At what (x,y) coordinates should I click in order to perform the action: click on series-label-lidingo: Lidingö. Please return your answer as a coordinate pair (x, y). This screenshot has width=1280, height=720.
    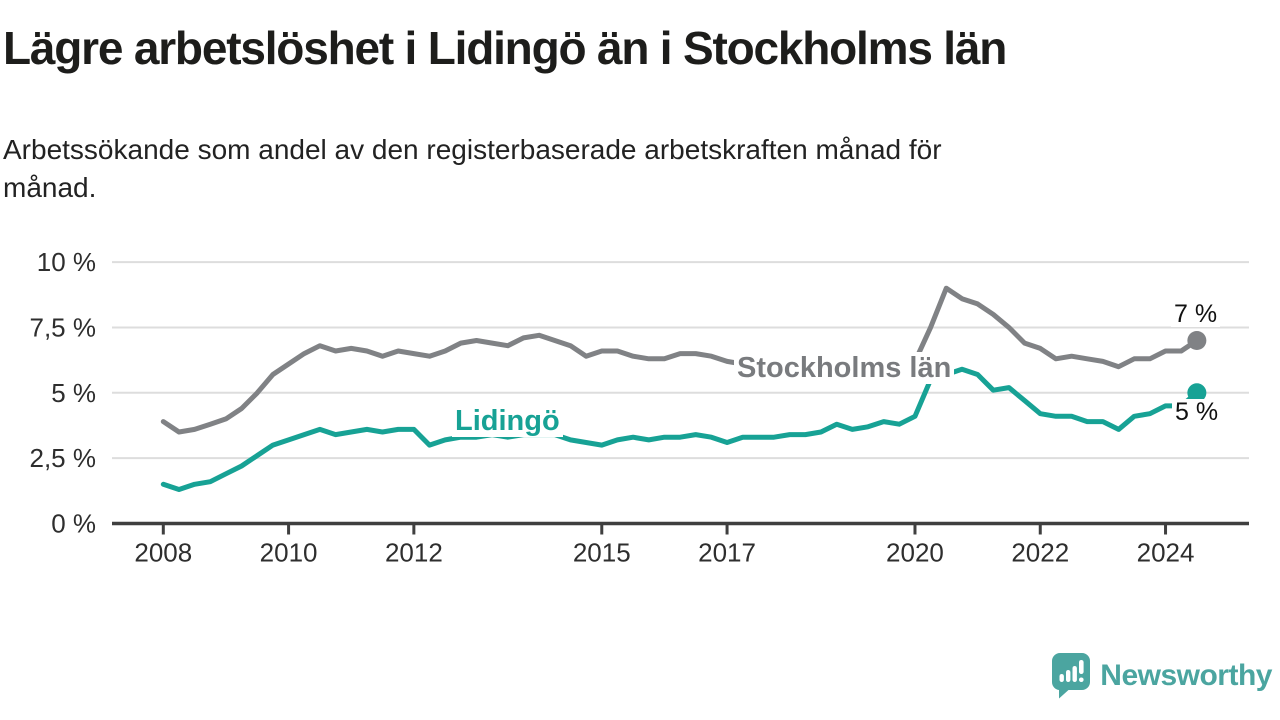
    Looking at the image, I should click on (507, 421).